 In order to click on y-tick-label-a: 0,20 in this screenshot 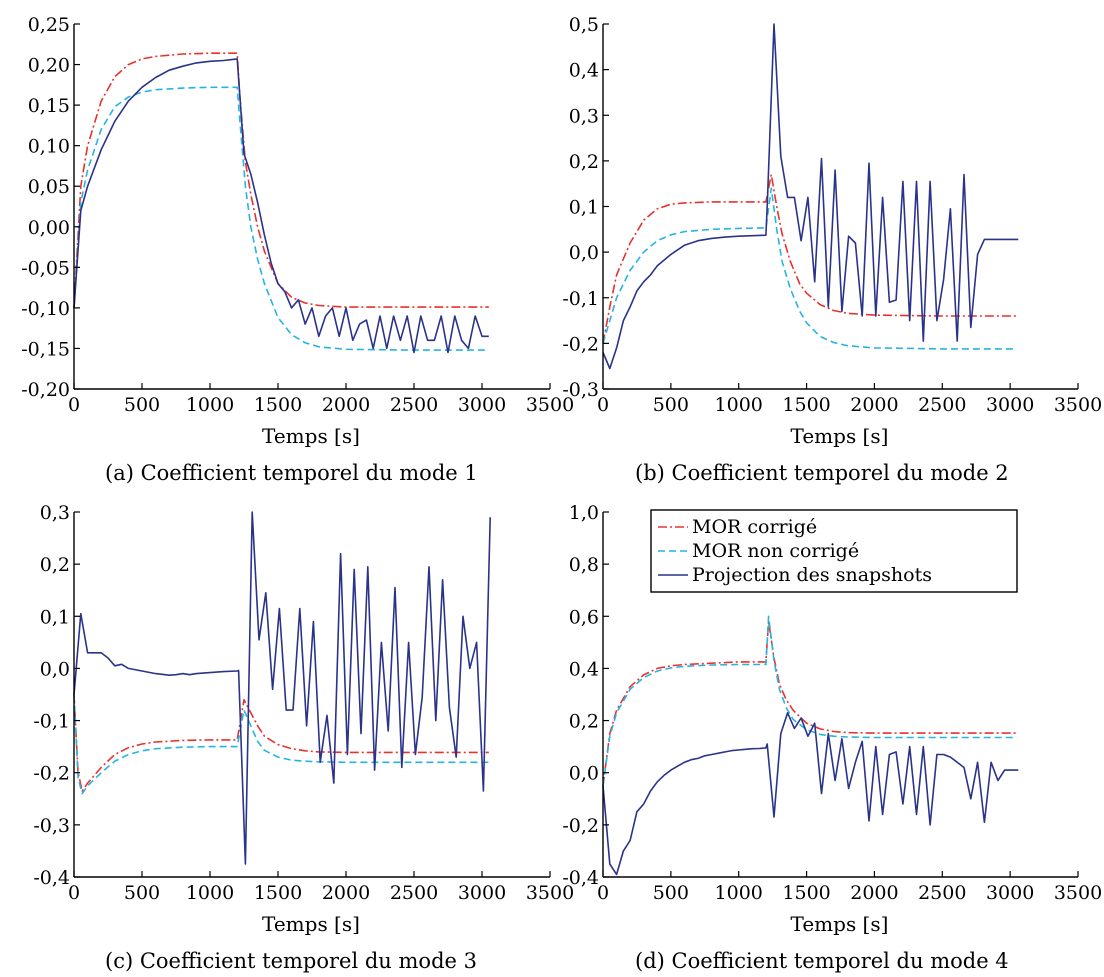, I will do `click(49, 66)`.